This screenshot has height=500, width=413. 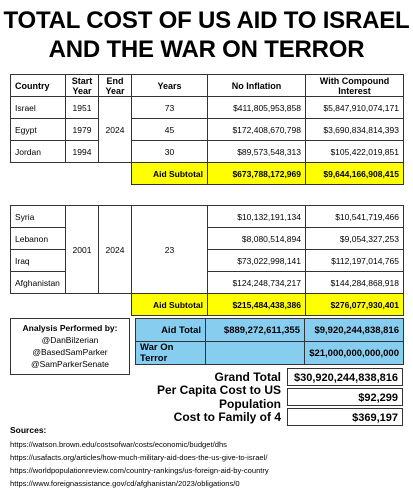 I want to click on grand-total-label: Grand Total, so click(x=247, y=377).